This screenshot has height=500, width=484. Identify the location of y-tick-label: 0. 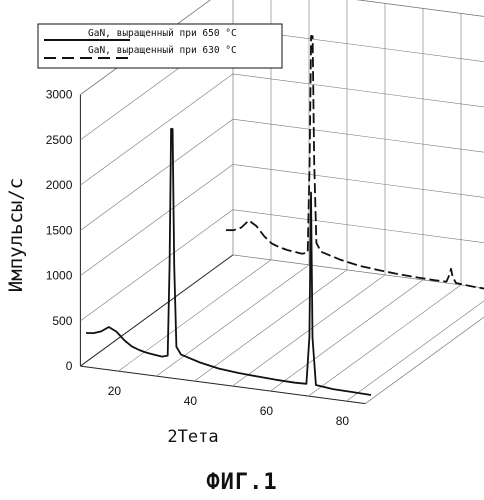
(69, 366).